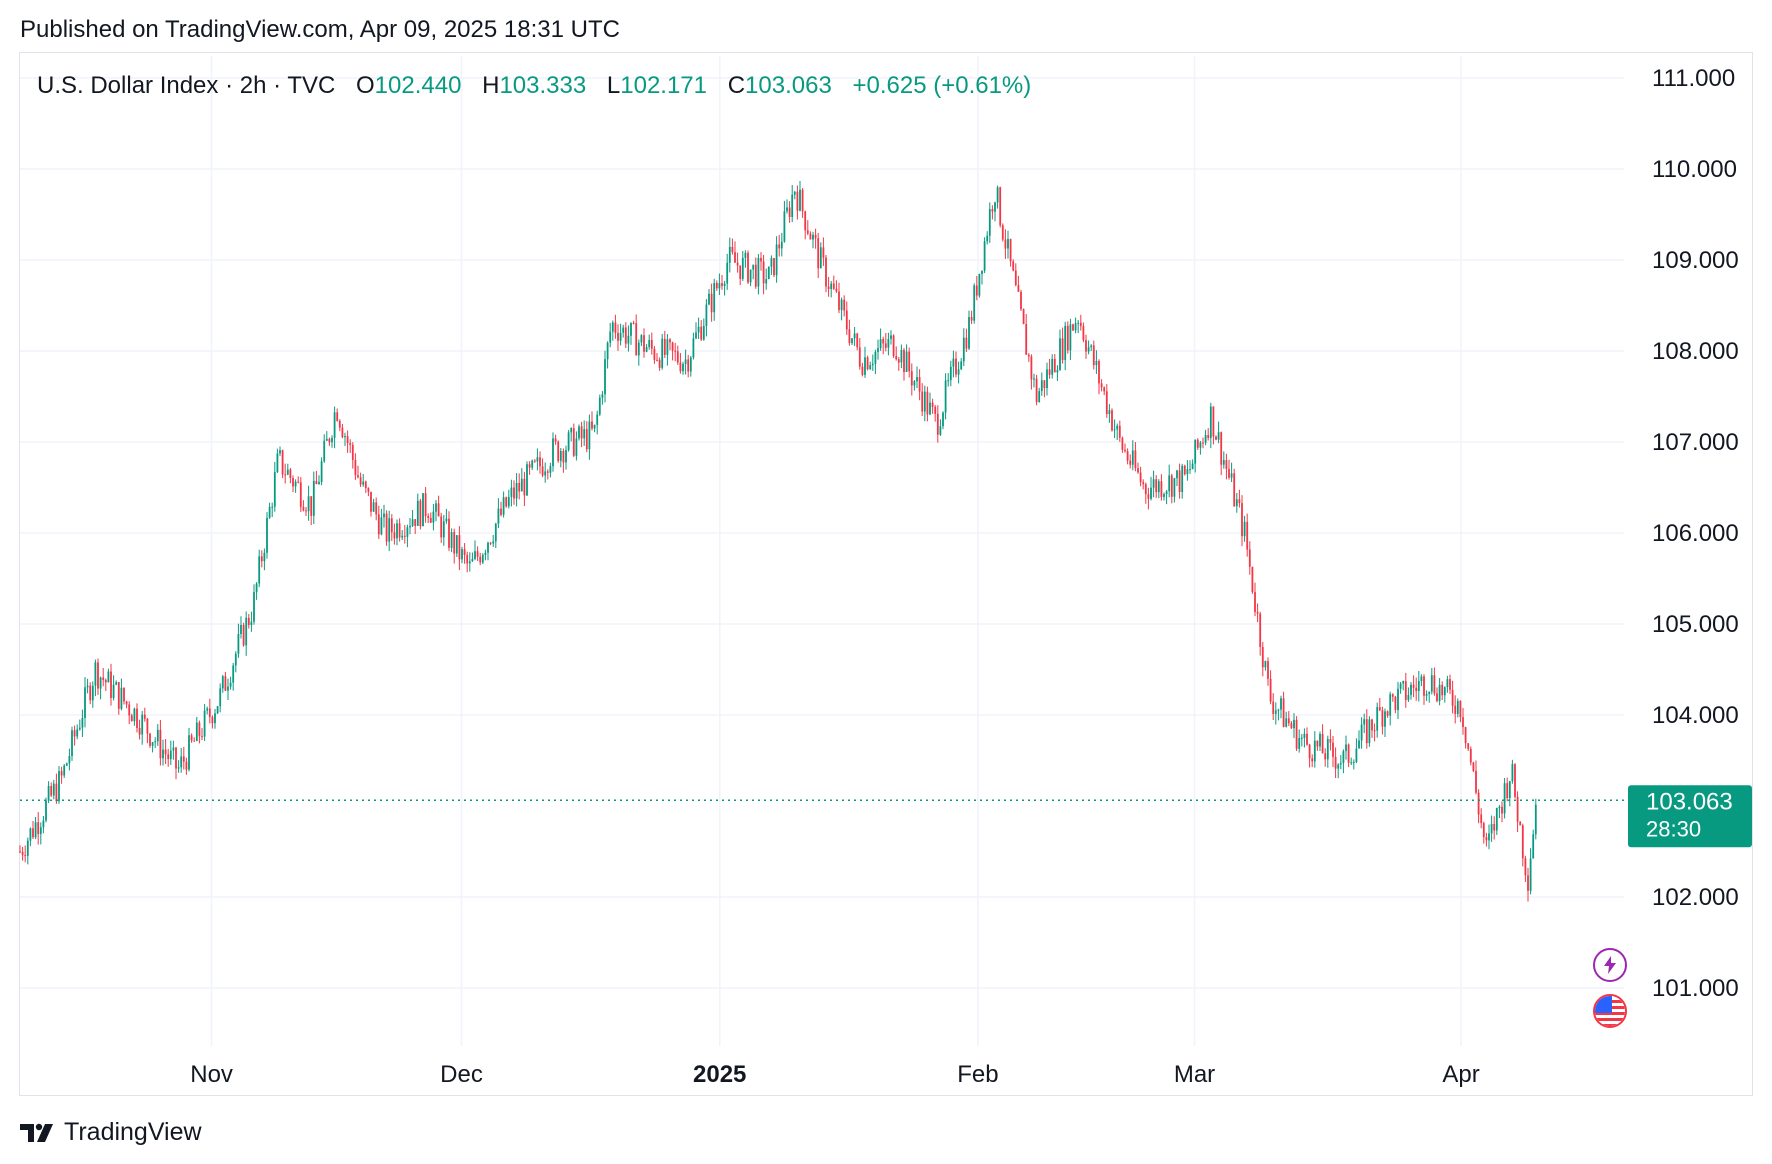  Describe the element at coordinates (1695, 533) in the screenshot. I see `y-tick-label: 106.000` at that location.